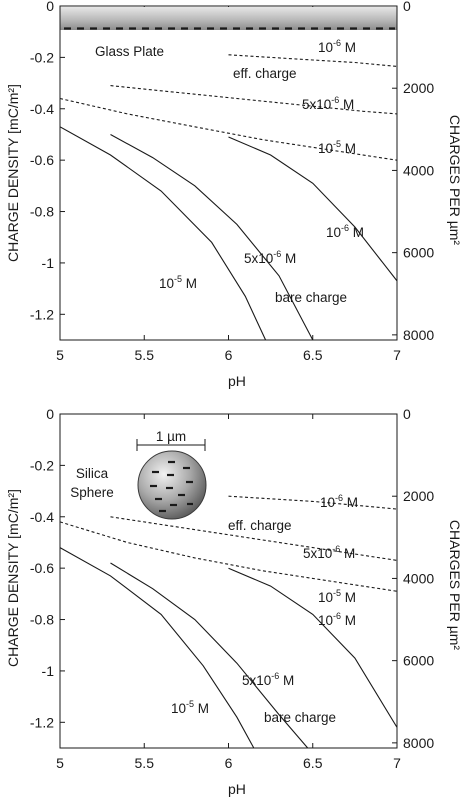  What do you see at coordinates (228, 18) in the screenshot?
I see `glass-plate-image` at bounding box center [228, 18].